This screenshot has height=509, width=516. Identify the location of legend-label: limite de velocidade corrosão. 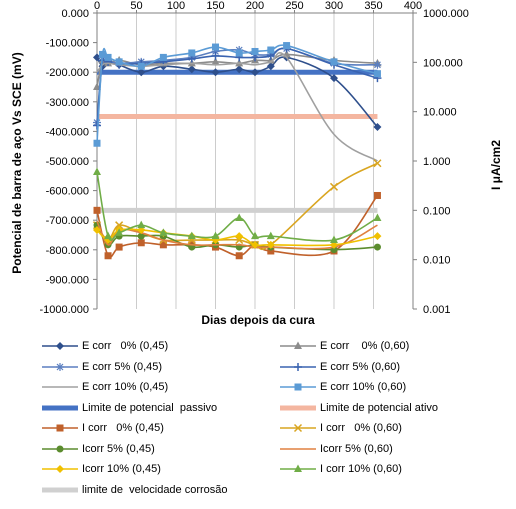
(155, 489).